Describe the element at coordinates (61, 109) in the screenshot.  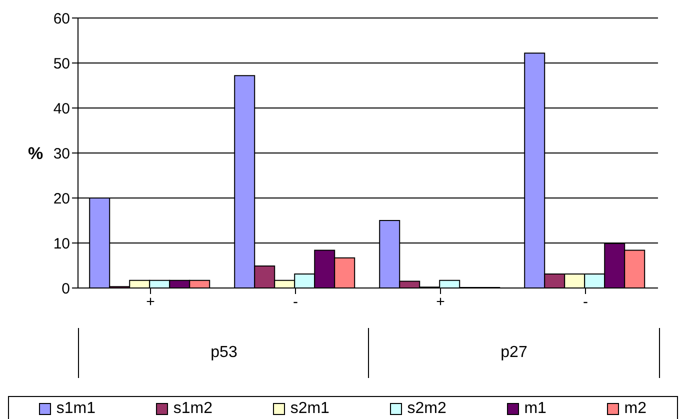
I see `y-tick-label: 40` at that location.